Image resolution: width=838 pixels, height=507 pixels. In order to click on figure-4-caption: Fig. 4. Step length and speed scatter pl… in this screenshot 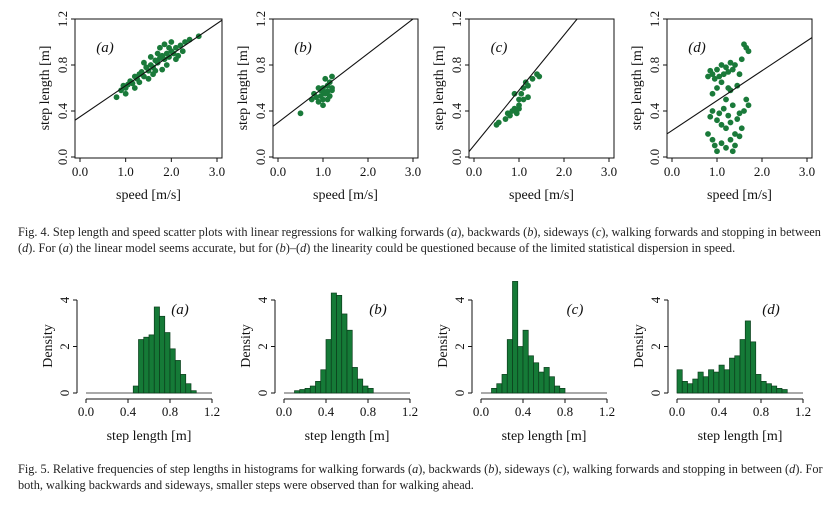, I will do `click(419, 240)`.